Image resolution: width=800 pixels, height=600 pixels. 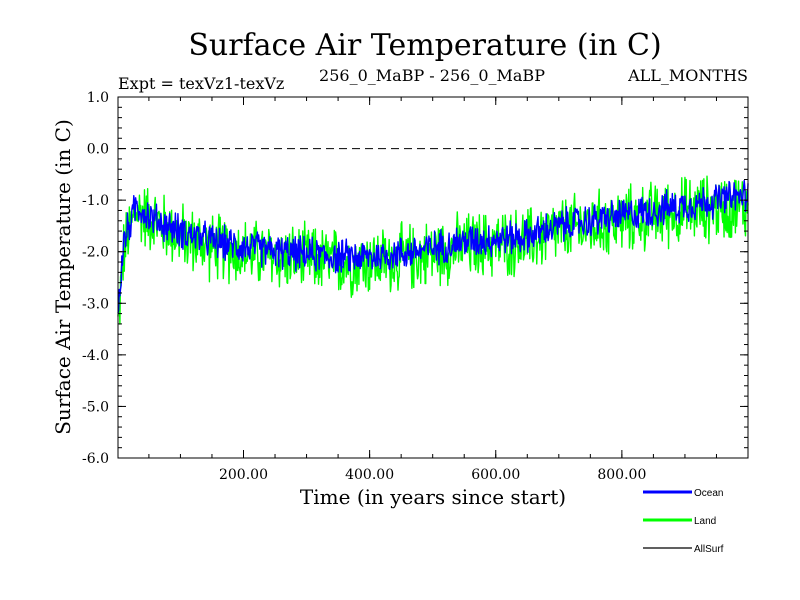 What do you see at coordinates (705, 521) in the screenshot?
I see `legend-label-land: Land` at bounding box center [705, 521].